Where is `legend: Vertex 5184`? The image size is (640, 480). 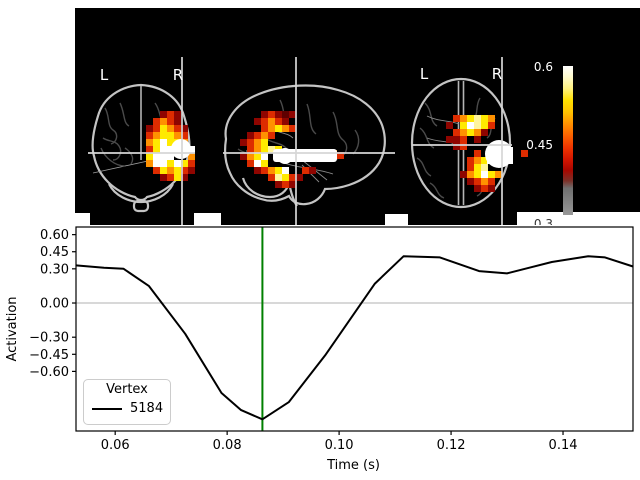 legend: Vertex 5184 is located at coordinates (127, 402).